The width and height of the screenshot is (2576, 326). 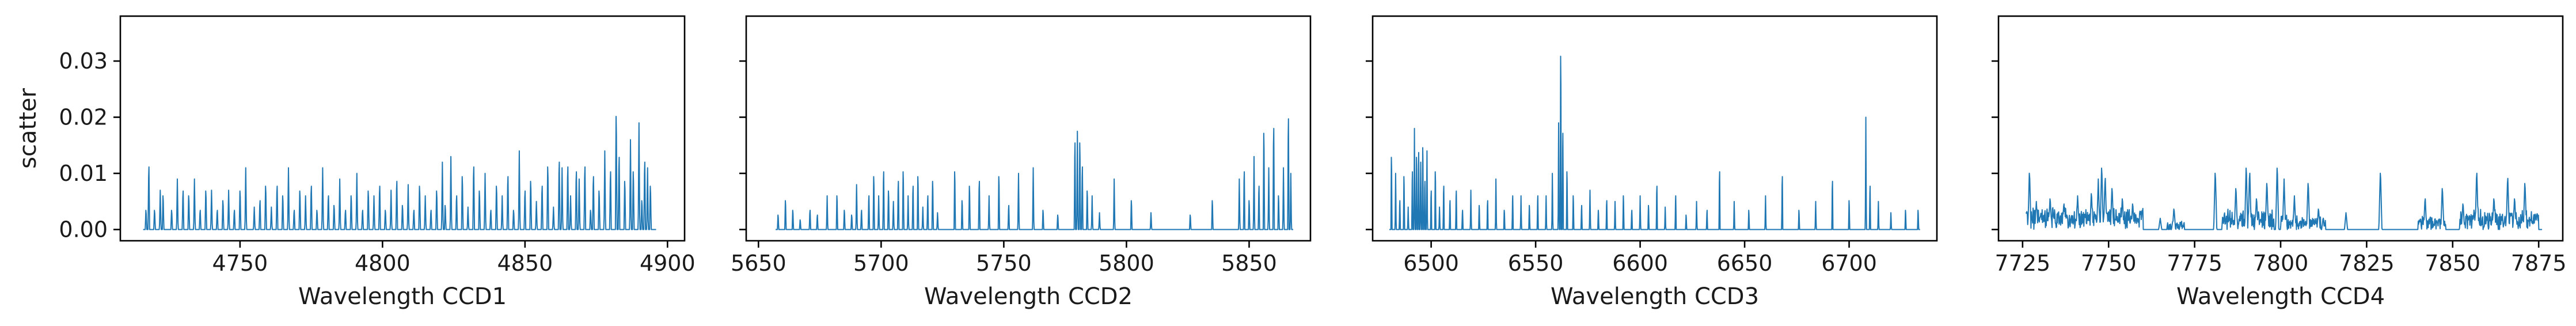 I want to click on y-tick-label: 0.03, so click(x=84, y=61).